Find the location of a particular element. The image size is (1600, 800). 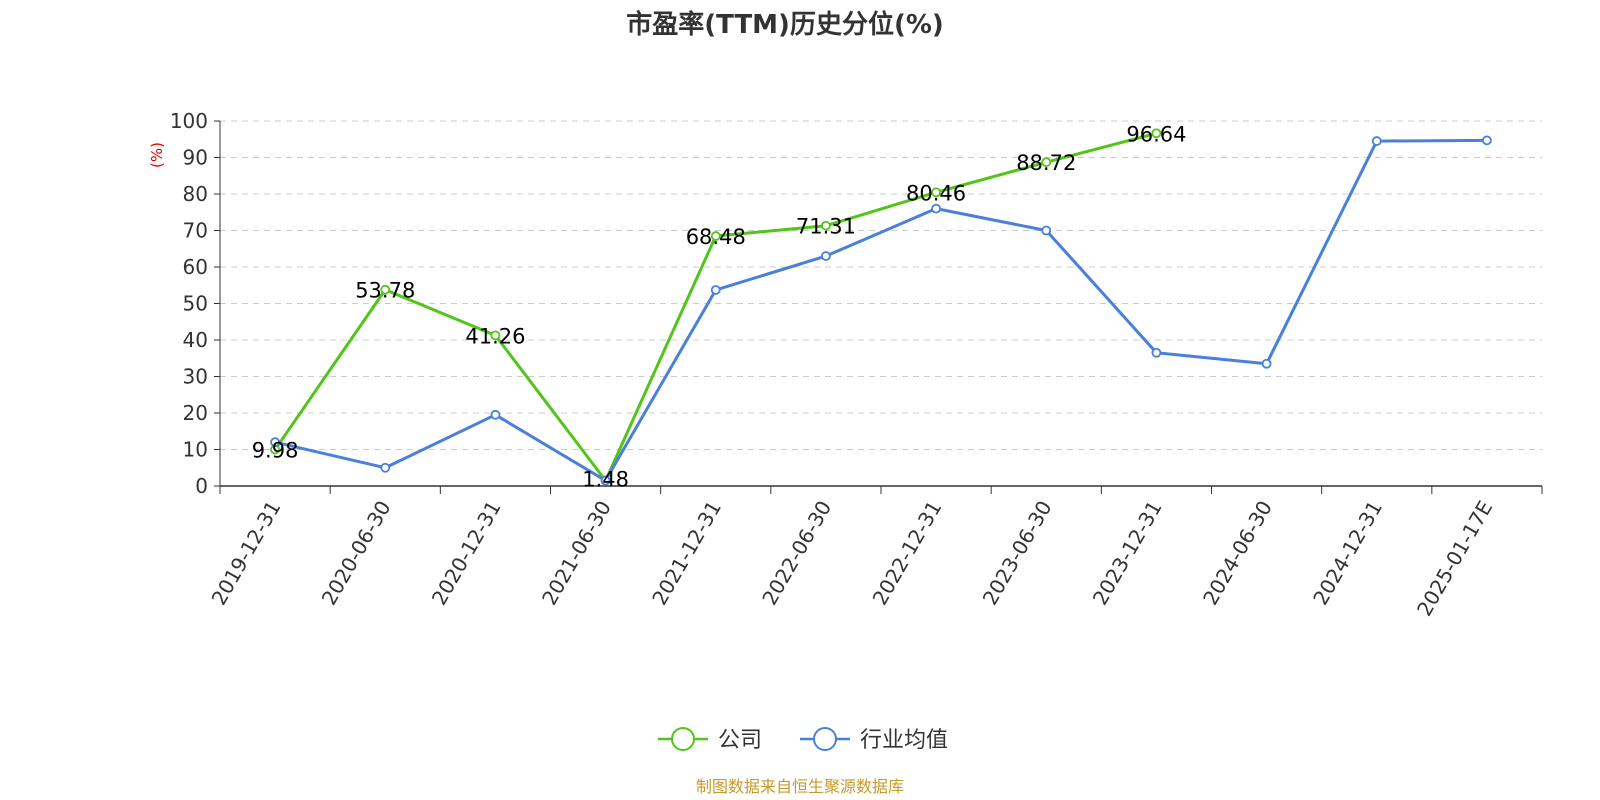

y-tick-label: 10 is located at coordinates (195, 450).